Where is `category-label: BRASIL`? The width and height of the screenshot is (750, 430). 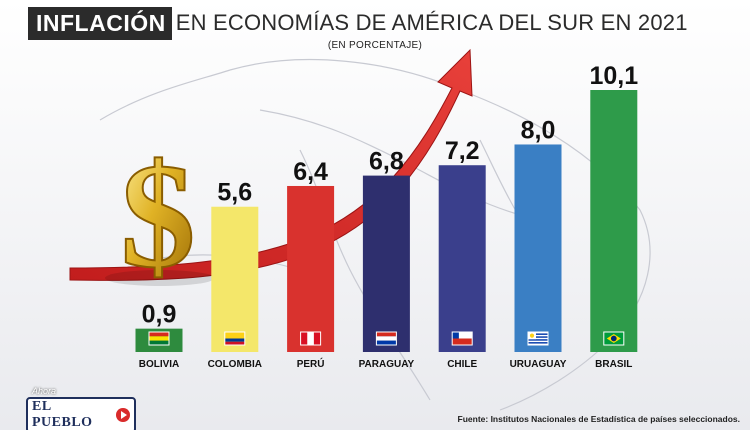 category-label: BRASIL is located at coordinates (613, 364).